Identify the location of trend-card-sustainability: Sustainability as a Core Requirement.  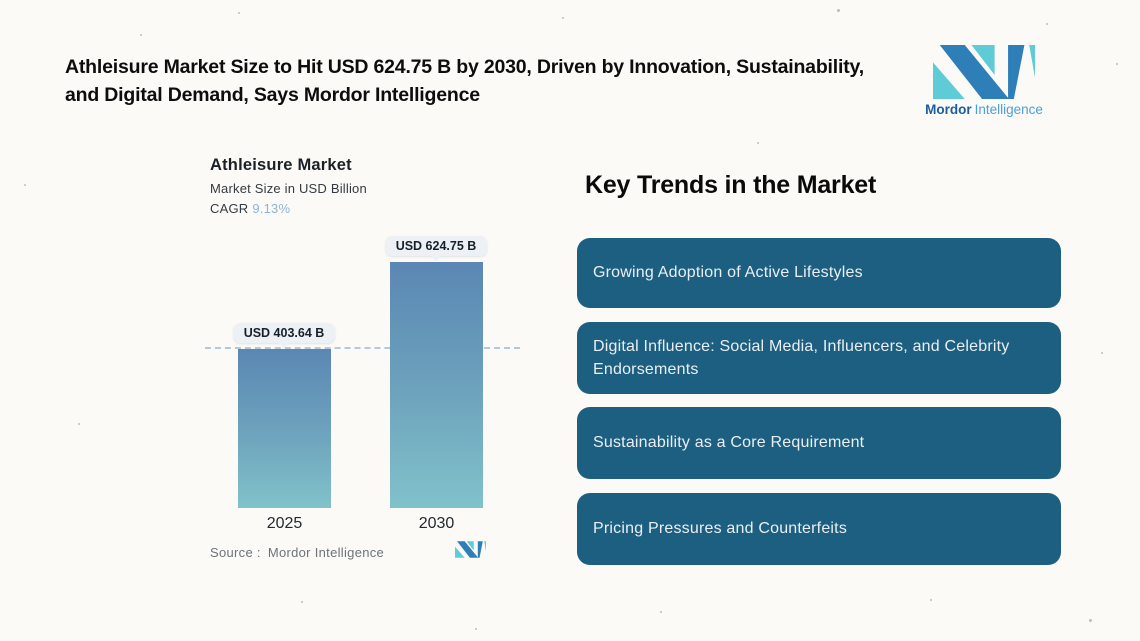
(819, 443).